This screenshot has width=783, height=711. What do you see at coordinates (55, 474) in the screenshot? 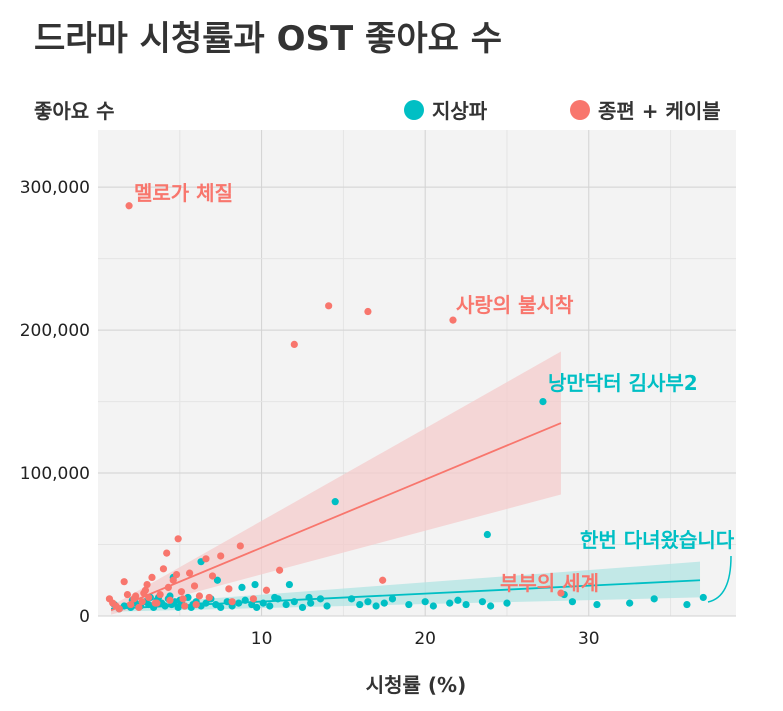
I see `y-tick-label: 100,000` at bounding box center [55, 474].